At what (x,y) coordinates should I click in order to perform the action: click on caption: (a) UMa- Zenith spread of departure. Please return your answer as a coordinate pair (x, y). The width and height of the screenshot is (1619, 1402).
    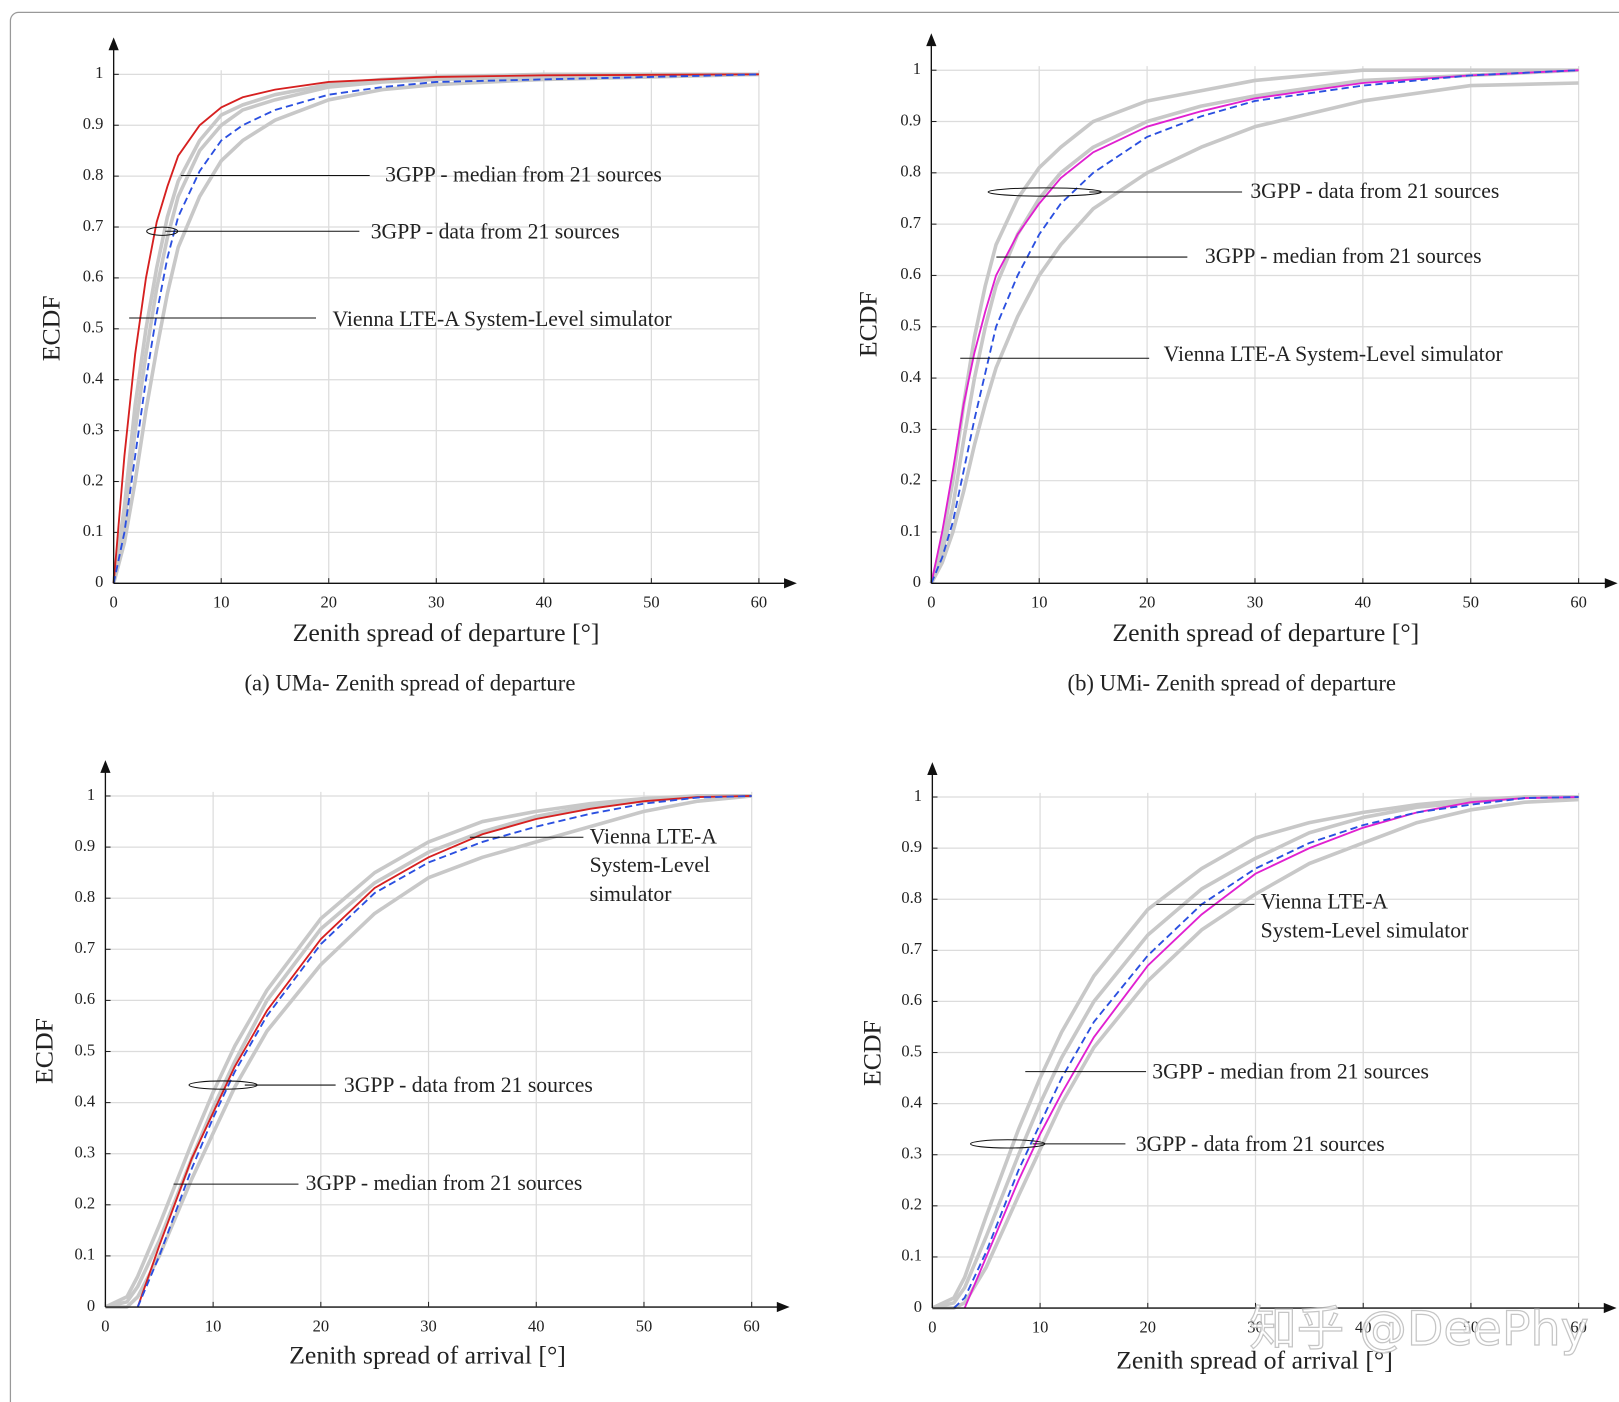
    Looking at the image, I should click on (409, 683).